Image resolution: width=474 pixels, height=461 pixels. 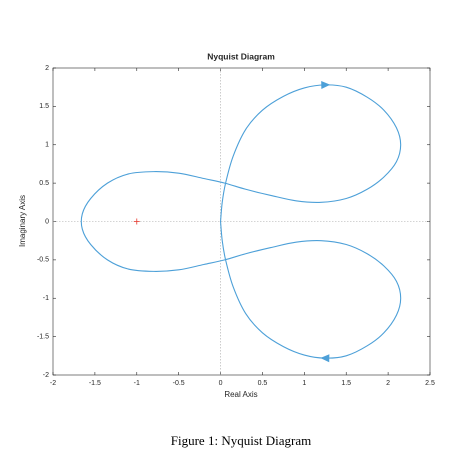 I want to click on x-tick-label: -0.5, so click(x=179, y=383).